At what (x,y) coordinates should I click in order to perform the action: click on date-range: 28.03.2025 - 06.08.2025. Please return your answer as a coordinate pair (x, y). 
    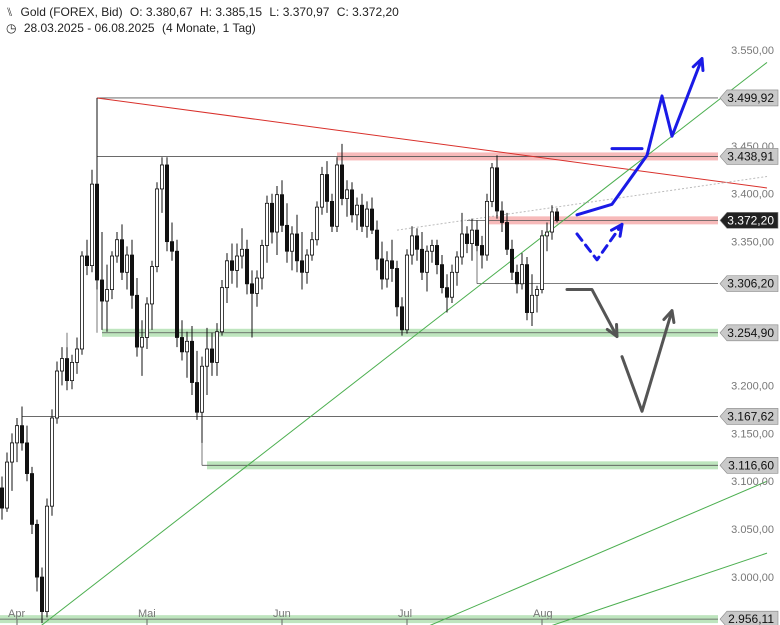
    Looking at the image, I should click on (89, 28).